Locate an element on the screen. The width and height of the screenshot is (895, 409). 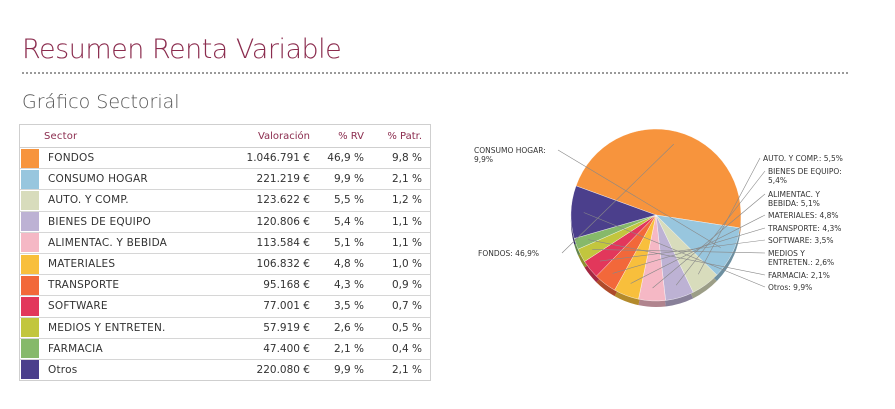
slice-label: MEDIOS Y is located at coordinates (786, 253).